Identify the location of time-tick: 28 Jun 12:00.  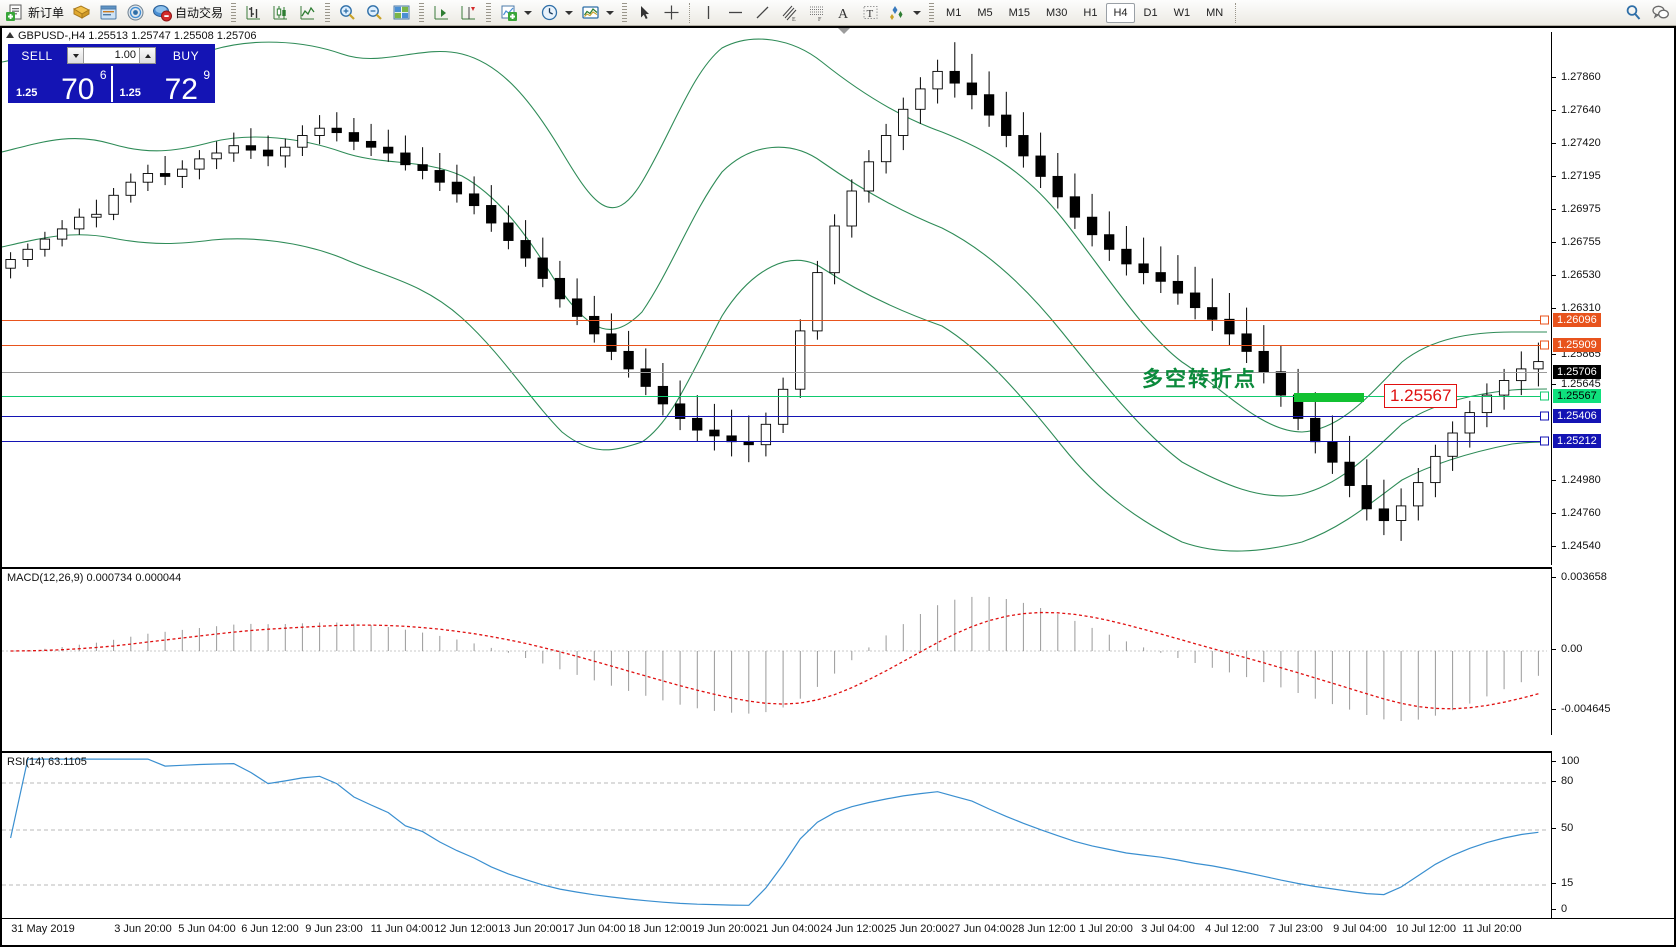
(1044, 929).